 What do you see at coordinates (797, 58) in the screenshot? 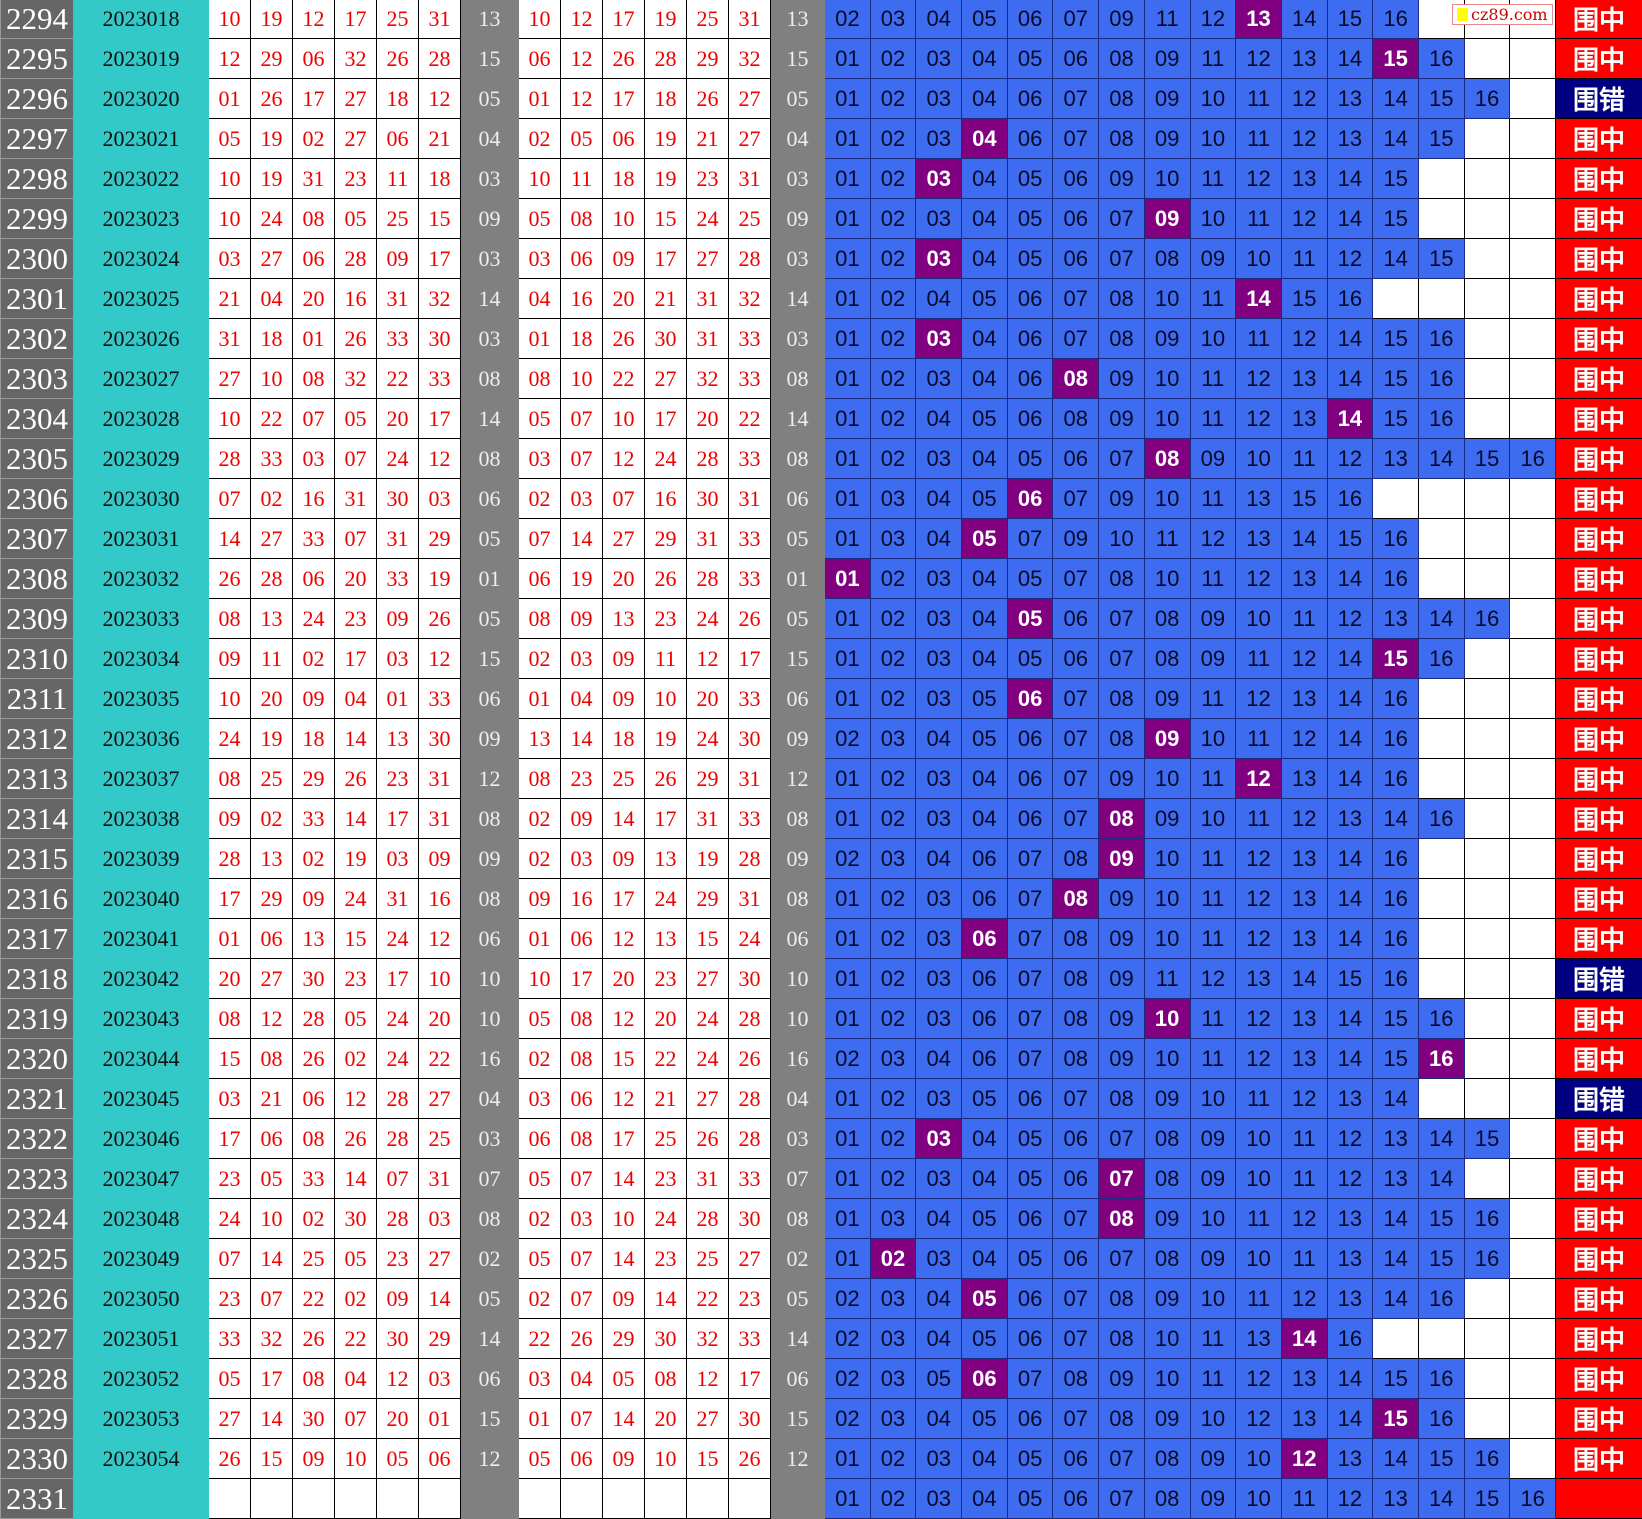
I see `blue-ball-repeat: 15` at bounding box center [797, 58].